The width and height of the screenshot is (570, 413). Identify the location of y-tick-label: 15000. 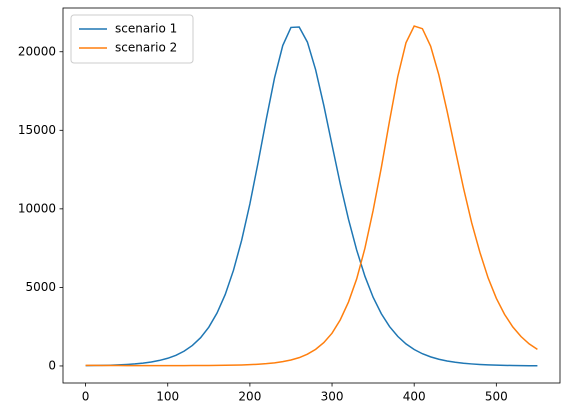
(37, 130).